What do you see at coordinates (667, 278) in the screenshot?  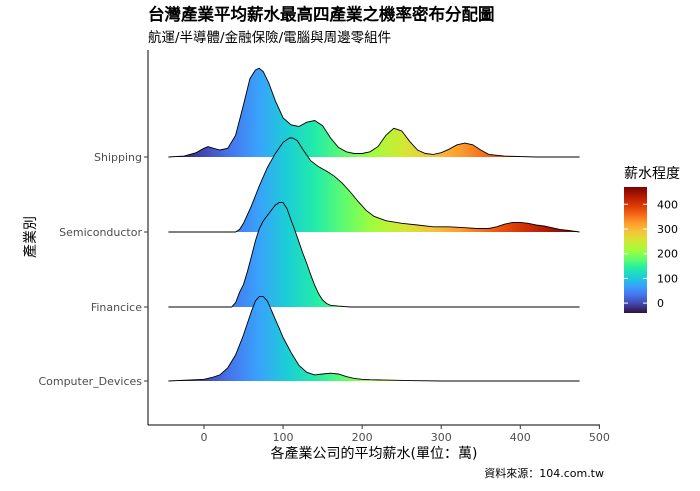 I see `legend-tick-label: 100` at bounding box center [667, 278].